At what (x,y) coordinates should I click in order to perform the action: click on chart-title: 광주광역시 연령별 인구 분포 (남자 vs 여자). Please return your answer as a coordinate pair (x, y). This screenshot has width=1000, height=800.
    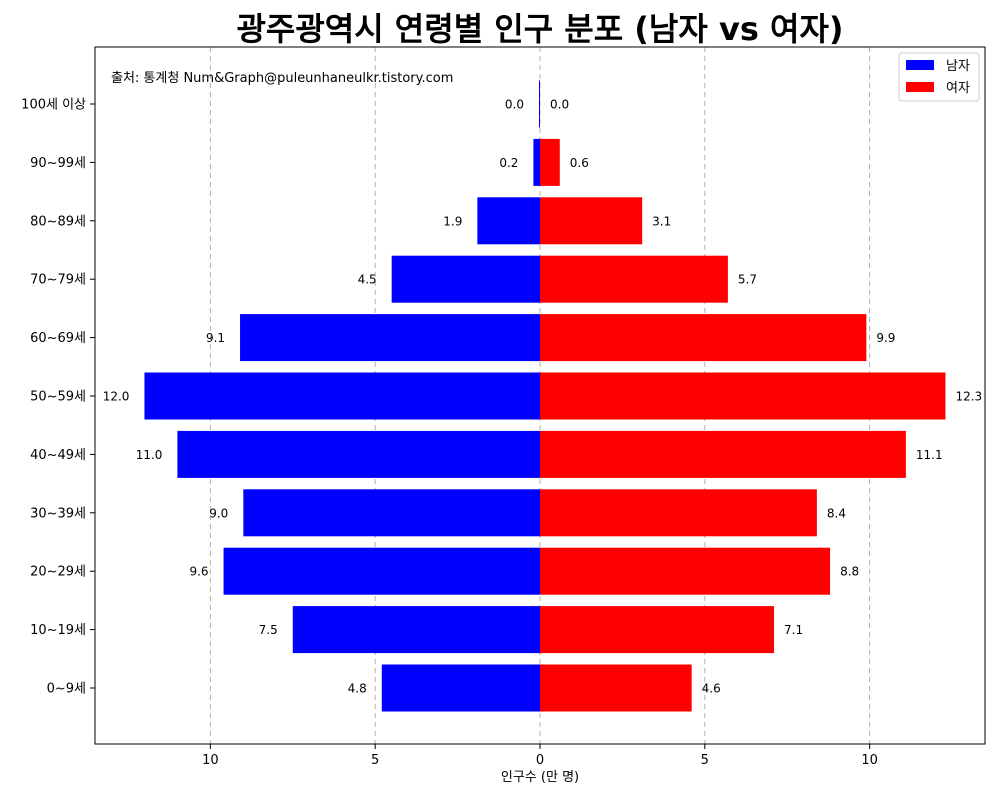
    Looking at the image, I should click on (539, 29).